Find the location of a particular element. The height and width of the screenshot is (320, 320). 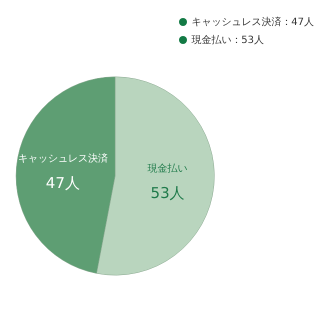

data-label: 53人 is located at coordinates (167, 193).